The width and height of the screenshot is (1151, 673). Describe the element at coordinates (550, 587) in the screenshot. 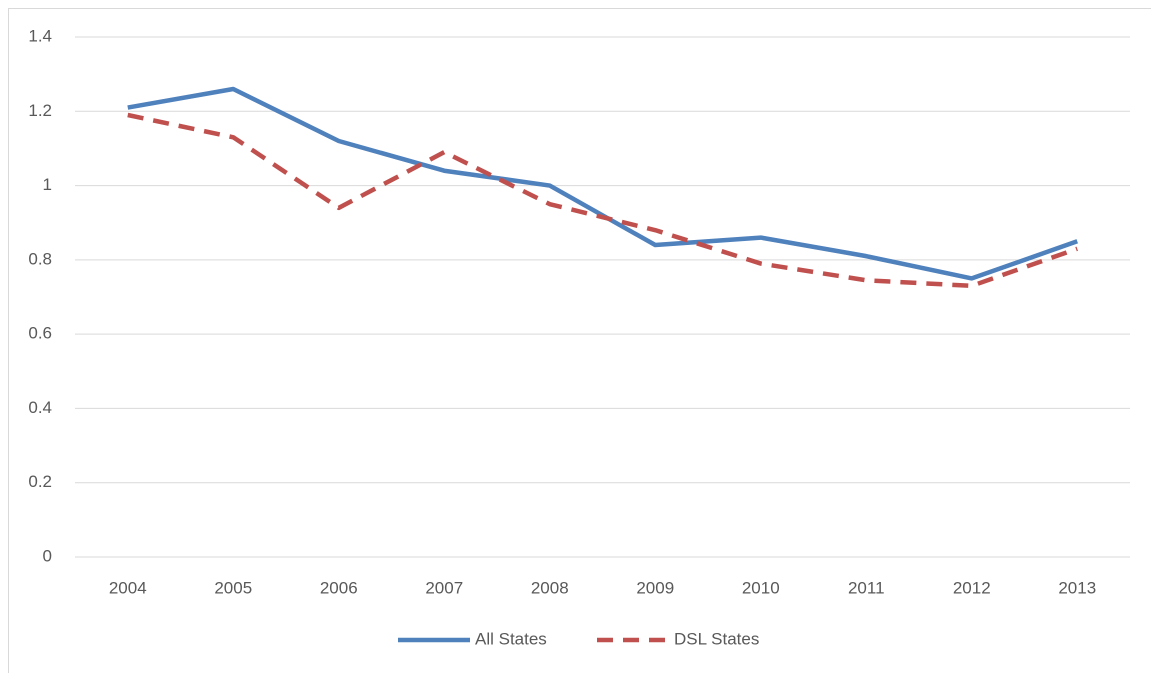

I see `x-tick-label: 2008` at that location.